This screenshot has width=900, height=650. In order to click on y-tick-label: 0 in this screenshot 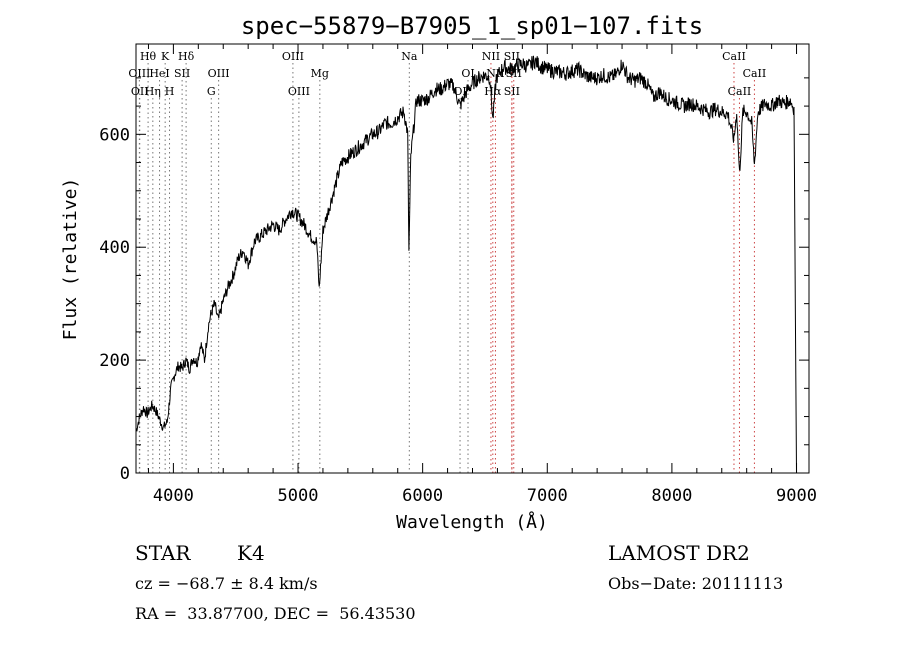, I will do `click(125, 474)`.